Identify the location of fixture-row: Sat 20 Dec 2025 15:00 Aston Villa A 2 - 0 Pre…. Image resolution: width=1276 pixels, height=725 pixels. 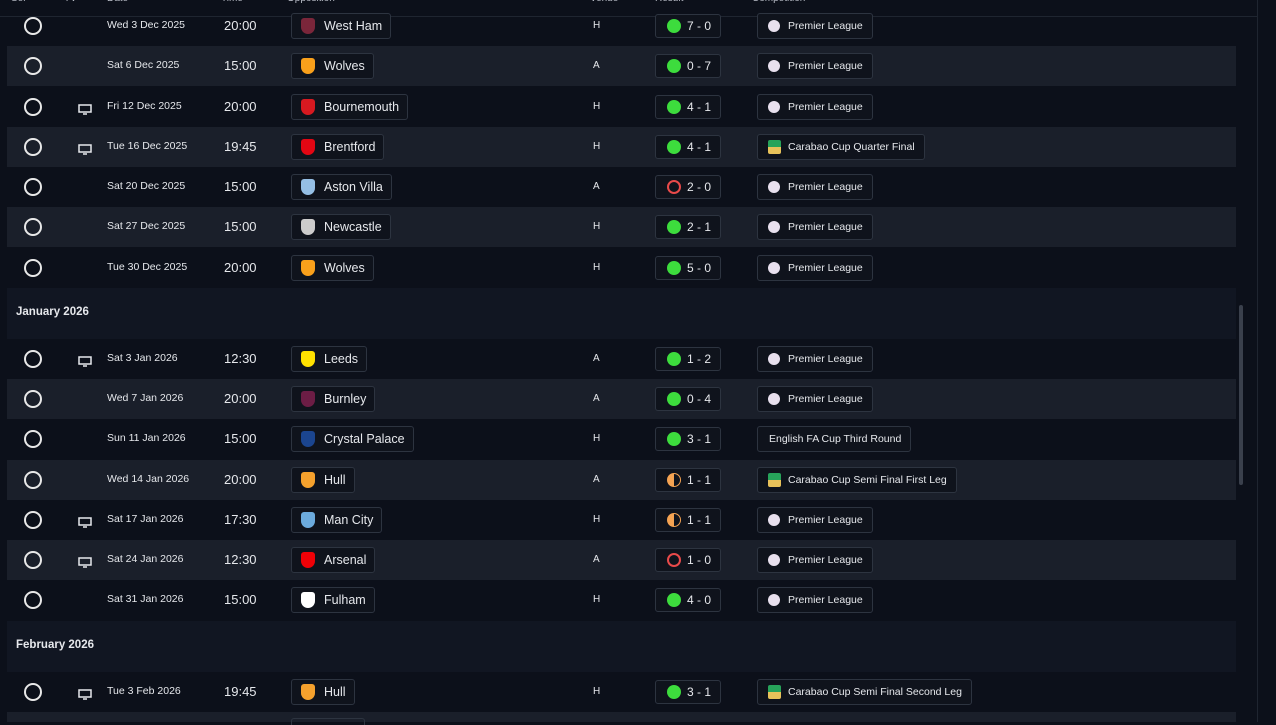
(621, 187).